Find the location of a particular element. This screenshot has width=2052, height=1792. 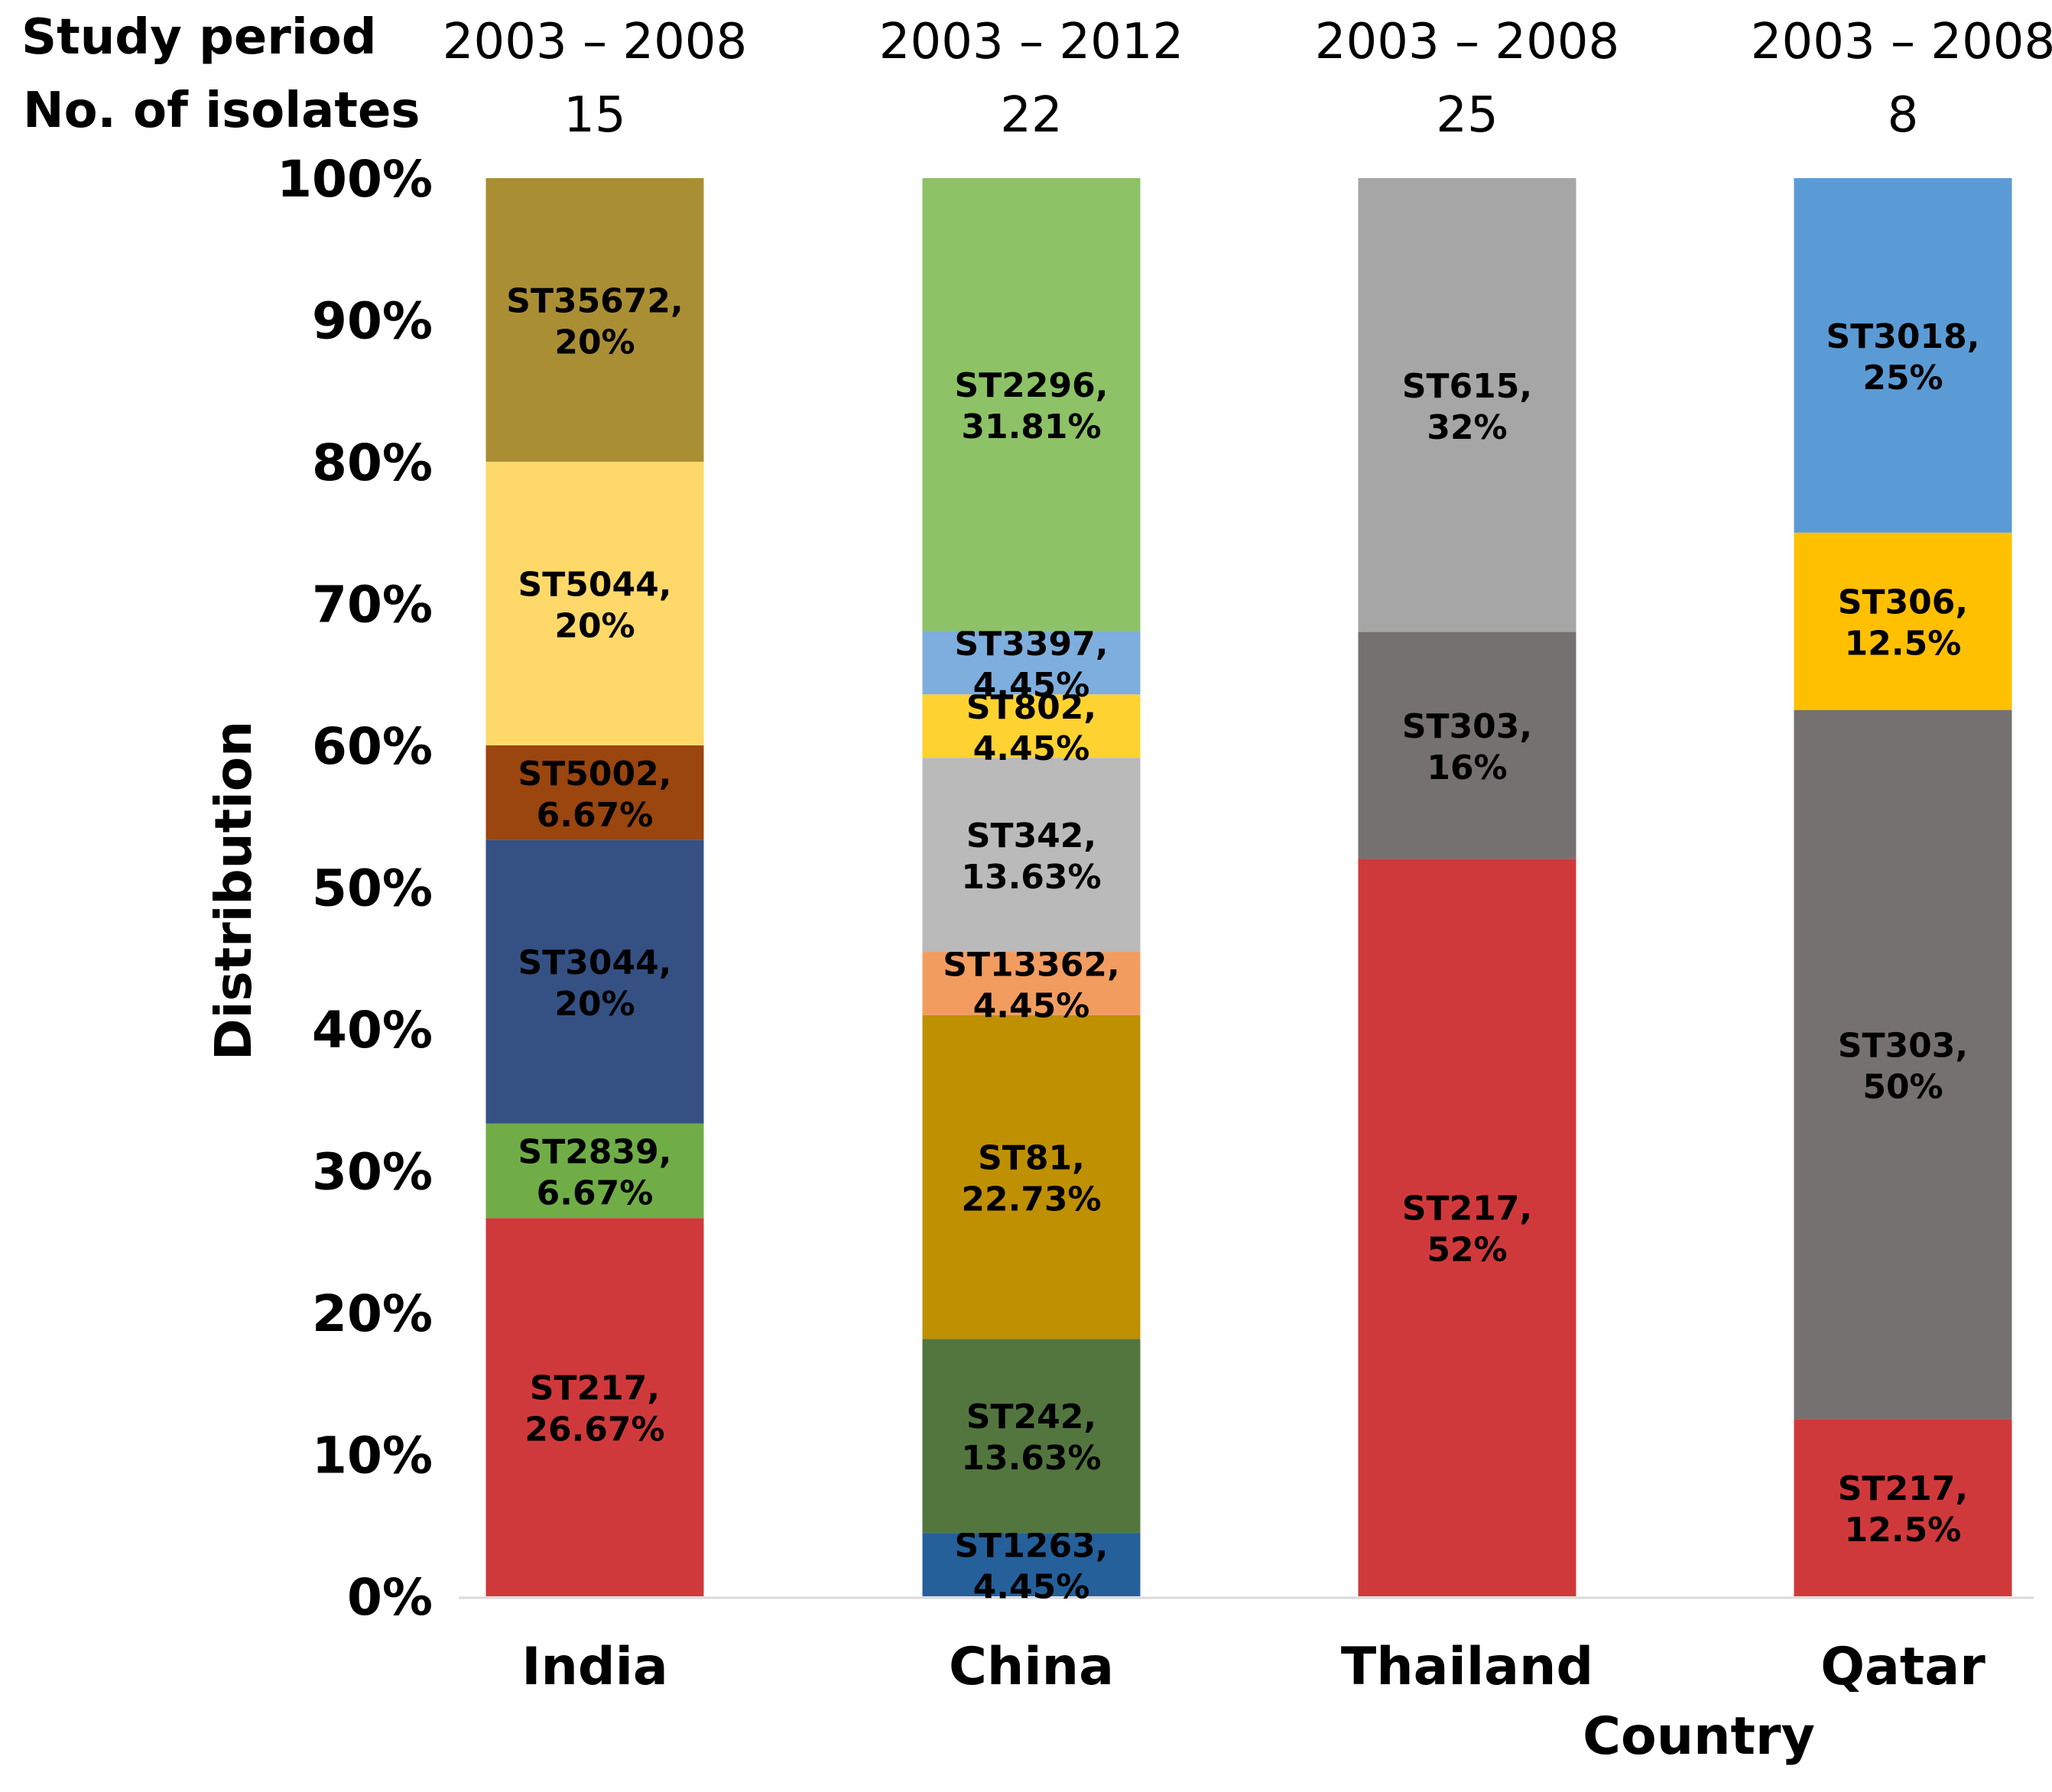

y-tick-label: 90% is located at coordinates (372, 321).